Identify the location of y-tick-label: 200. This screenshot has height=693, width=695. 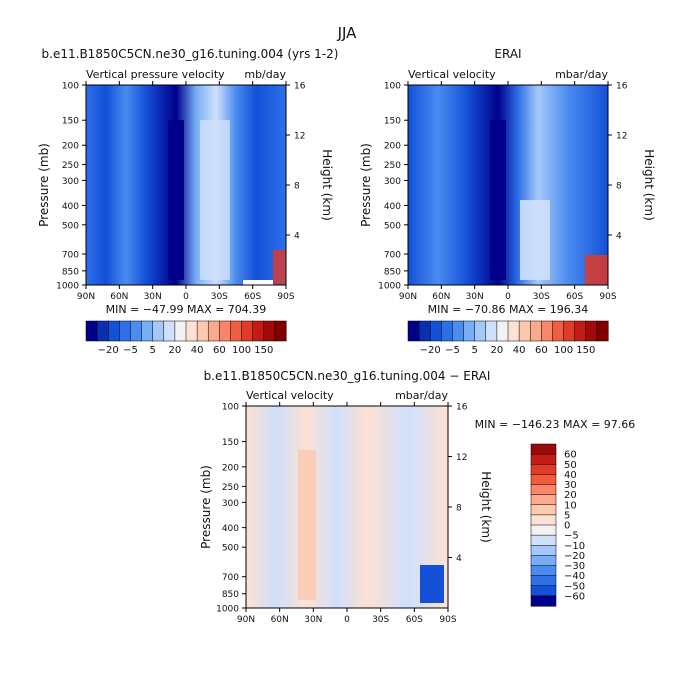
(392, 147).